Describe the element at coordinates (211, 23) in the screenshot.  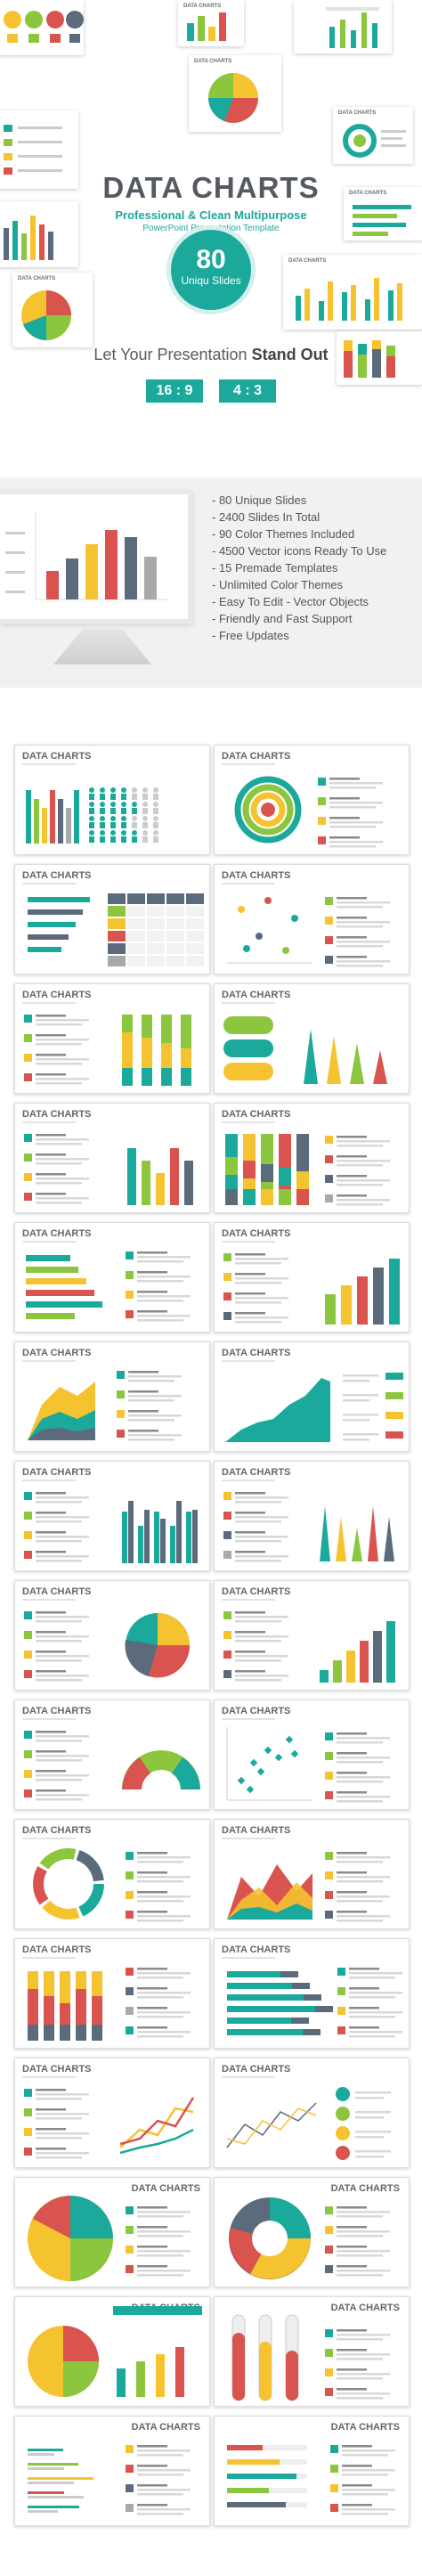
I see `mini-slide-bars-top: DATA CHARTS` at that location.